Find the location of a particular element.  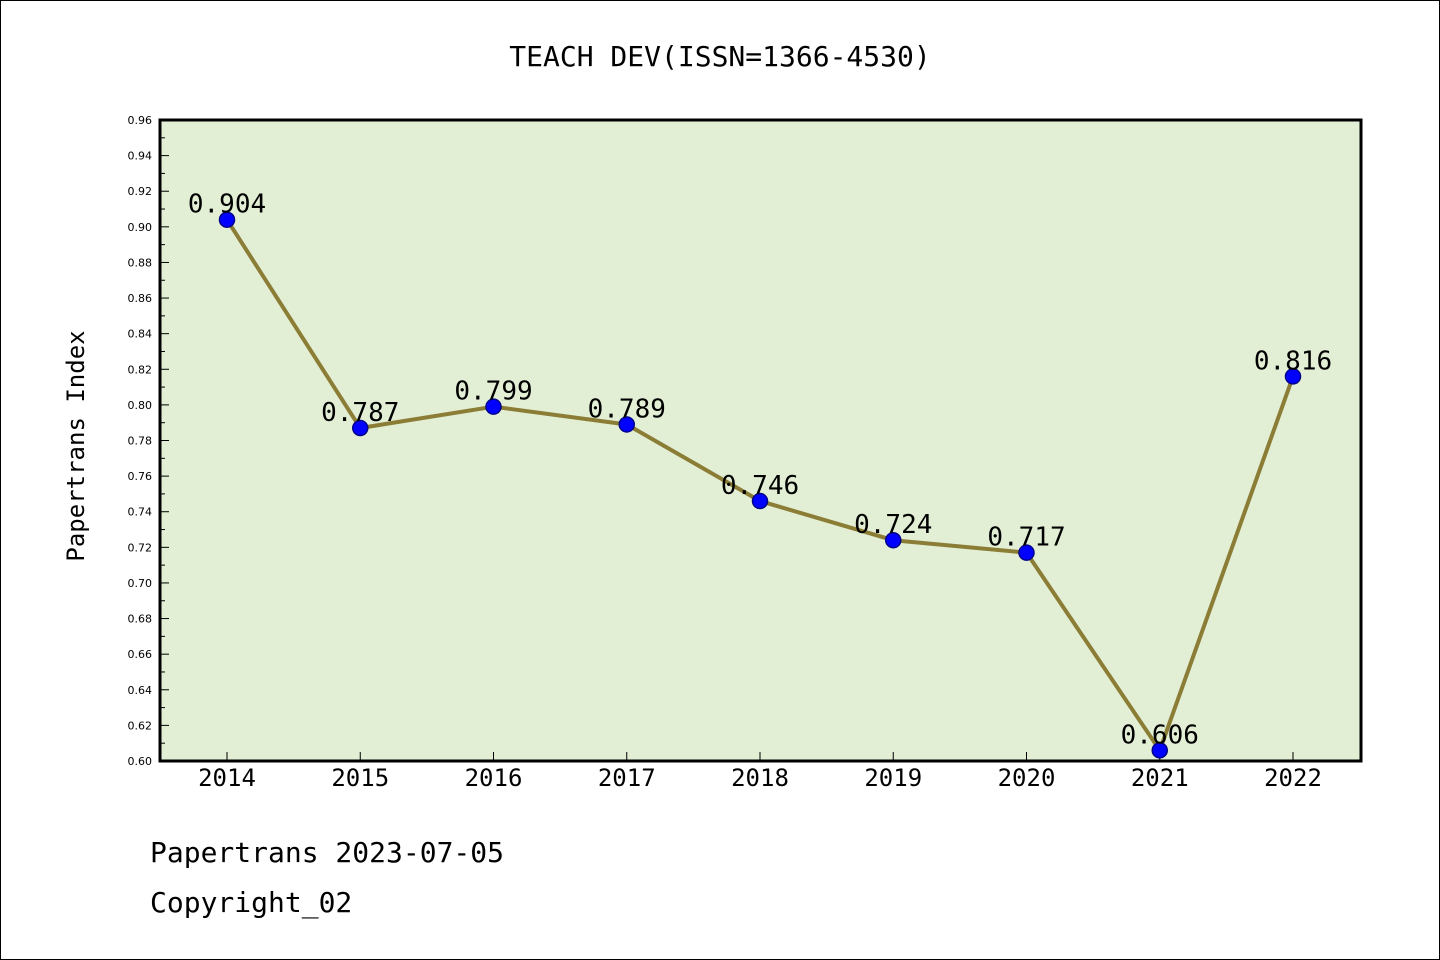

y-tick-label: 0.80 is located at coordinates (140, 405).